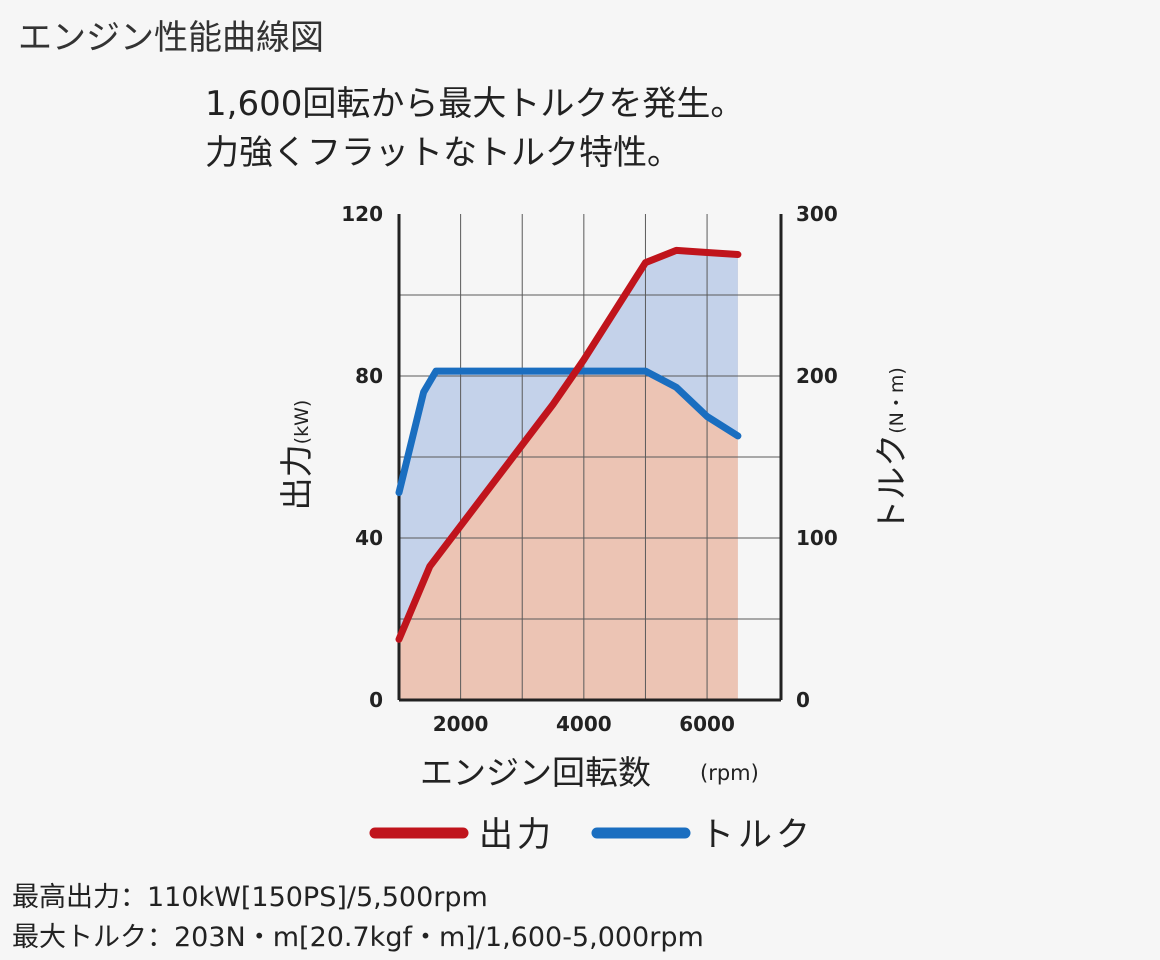 This screenshot has width=1160, height=960. Describe the element at coordinates (817, 214) in the screenshot. I see `y-right-tick-label: 300` at that location.